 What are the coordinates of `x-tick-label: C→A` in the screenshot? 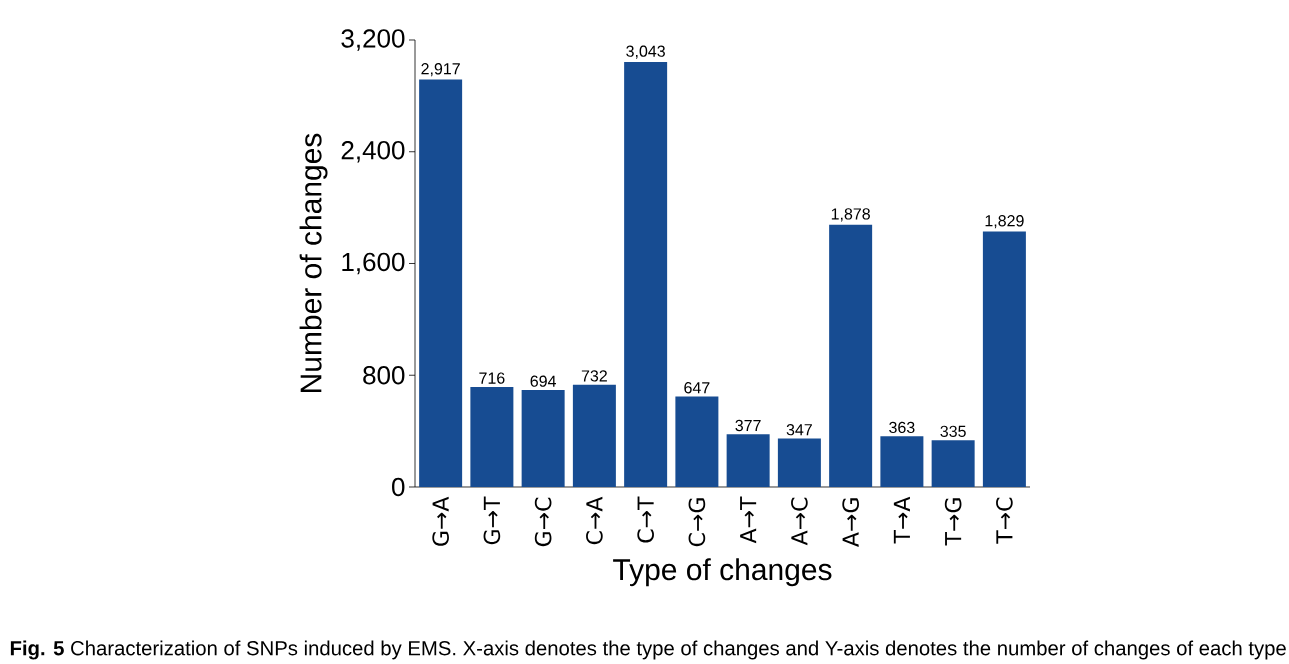 It's located at (594, 520).